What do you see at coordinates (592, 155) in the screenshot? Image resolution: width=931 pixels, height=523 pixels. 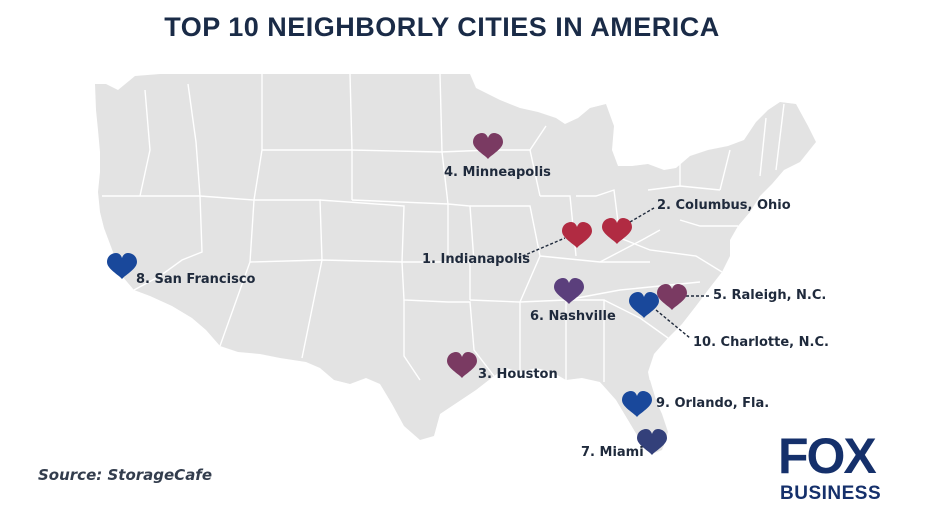 I see `michigan-land` at bounding box center [592, 155].